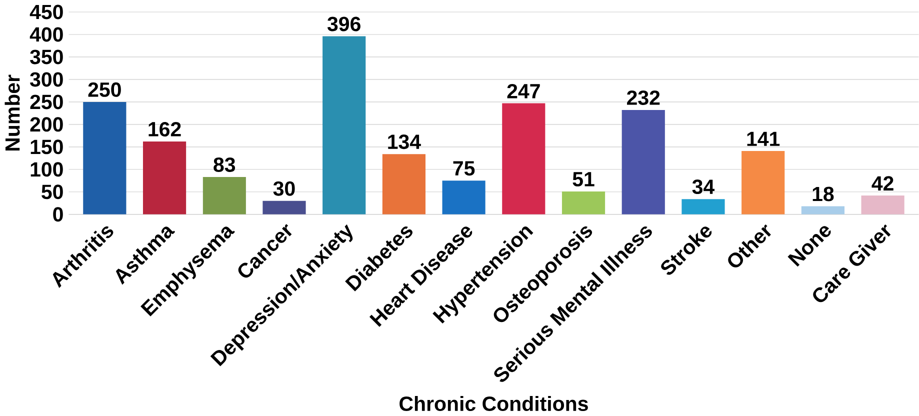 The image size is (919, 416). I want to click on y-tick-label: 150, so click(46, 147).